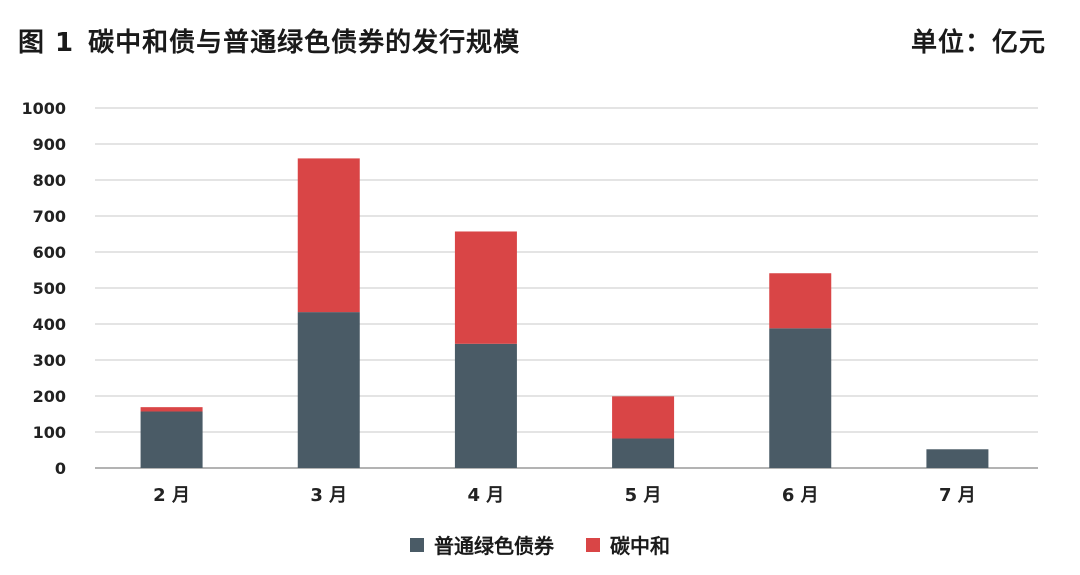 Image resolution: width=1080 pixels, height=575 pixels. Describe the element at coordinates (49, 288) in the screenshot. I see `y-tick-label: 500` at that location.